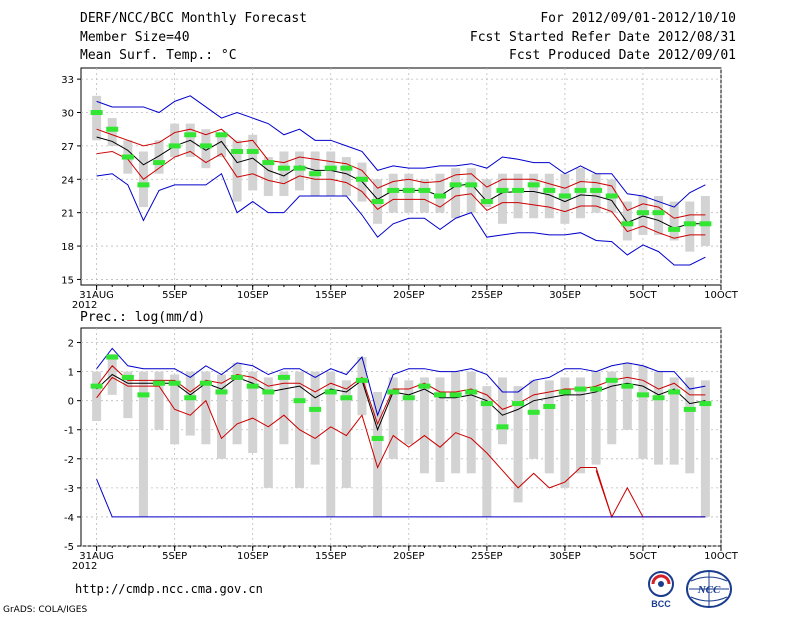 This screenshot has height=618, width=800. What do you see at coordinates (486, 556) in the screenshot?
I see `prec-xtick-label: 25SEP` at bounding box center [486, 556].